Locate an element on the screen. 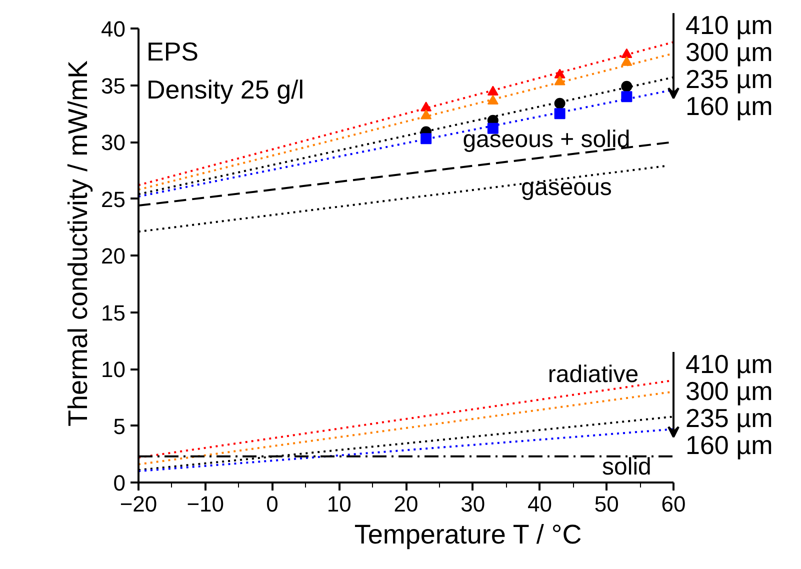 The height and width of the screenshot is (569, 801). y-tick-label: 35 is located at coordinates (113, 85).